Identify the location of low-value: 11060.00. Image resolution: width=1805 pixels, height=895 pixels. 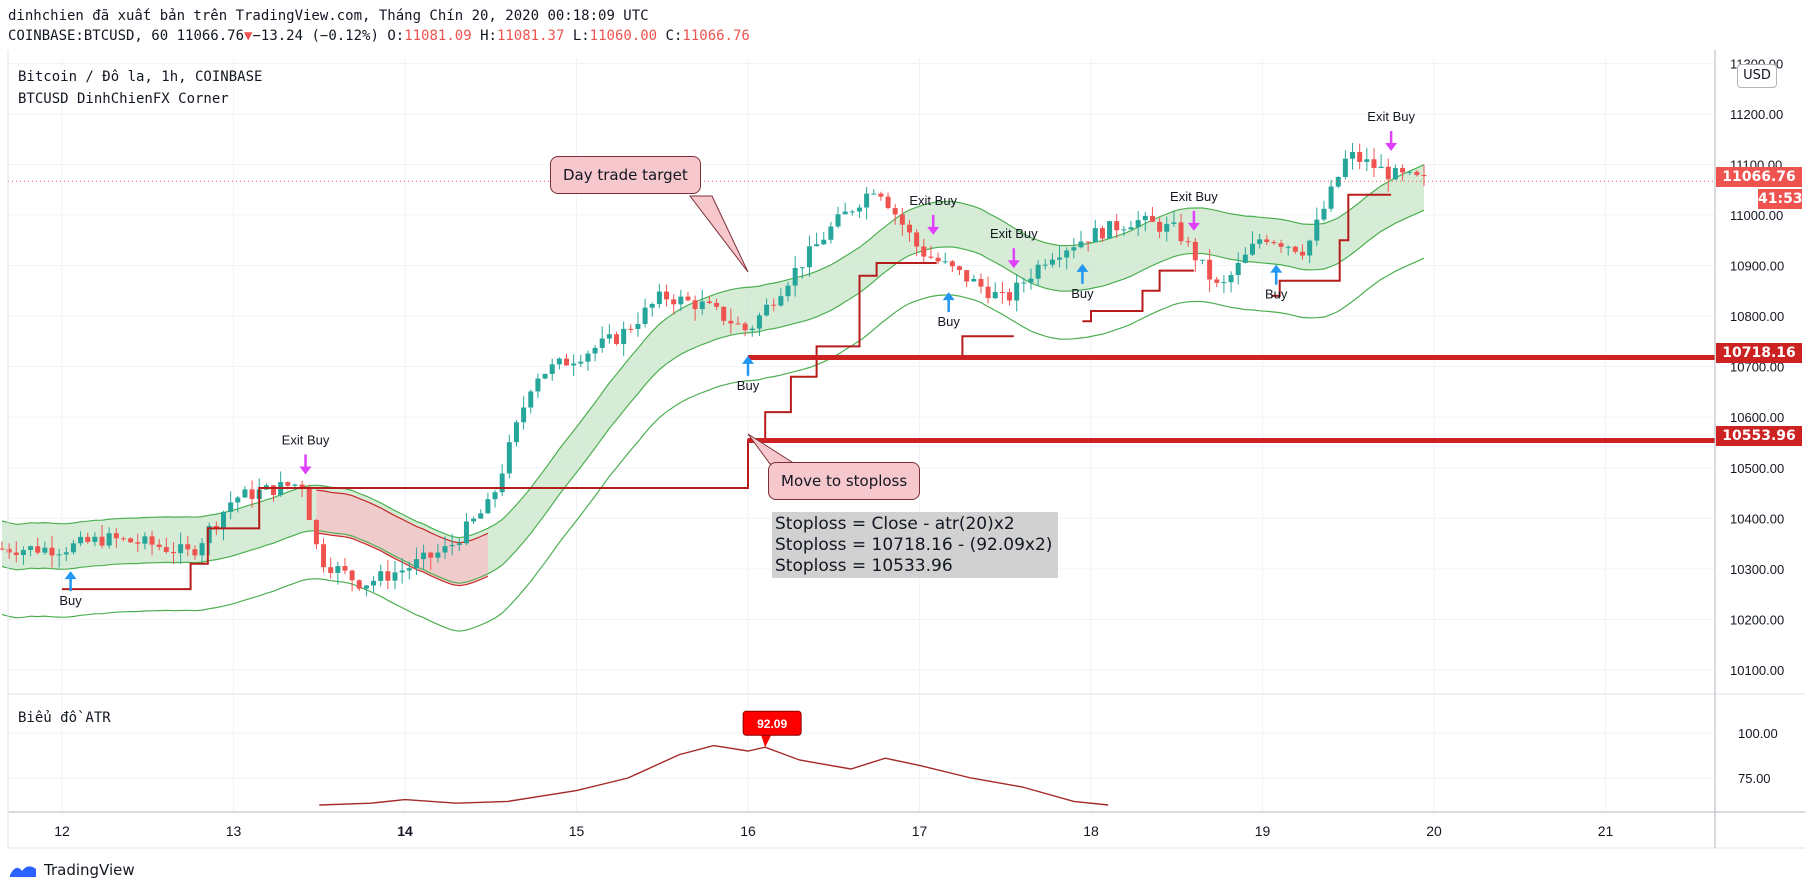
(623, 36).